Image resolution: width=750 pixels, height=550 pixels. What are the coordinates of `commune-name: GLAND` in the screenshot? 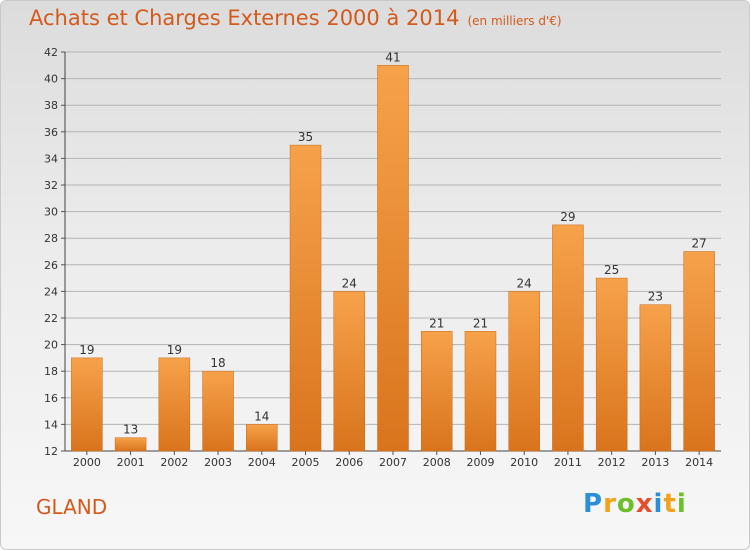 It's located at (72, 507).